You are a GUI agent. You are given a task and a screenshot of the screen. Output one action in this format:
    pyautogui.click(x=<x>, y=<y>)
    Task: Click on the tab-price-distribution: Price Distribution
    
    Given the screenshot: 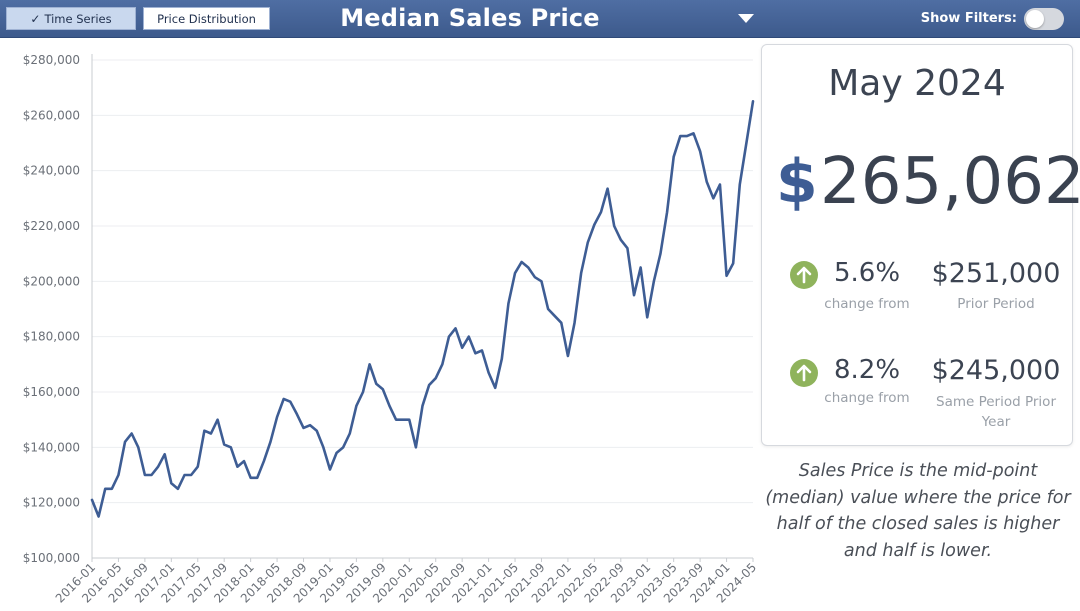 What is the action you would take?
    pyautogui.click(x=206, y=18)
    